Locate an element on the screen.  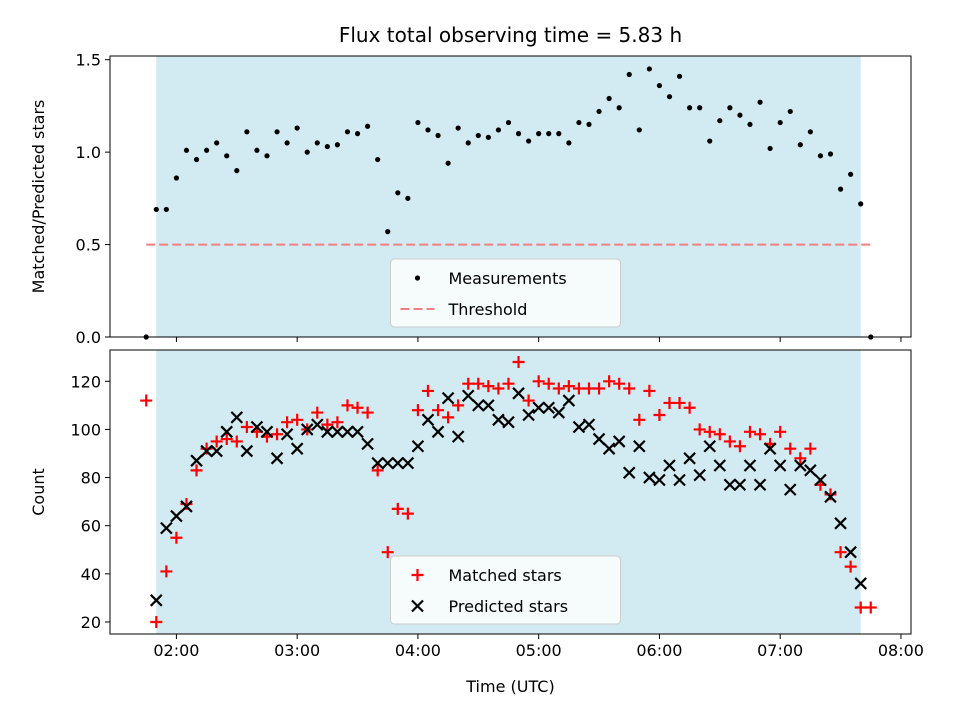
x-tick-label: 03:00 is located at coordinates (297, 650).